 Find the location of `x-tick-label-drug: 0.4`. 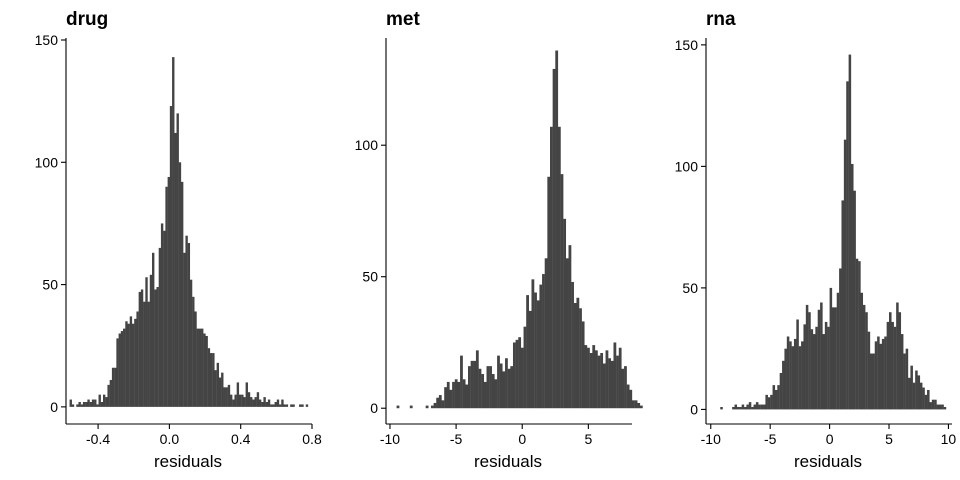

x-tick-label-drug: 0.4 is located at coordinates (241, 439).